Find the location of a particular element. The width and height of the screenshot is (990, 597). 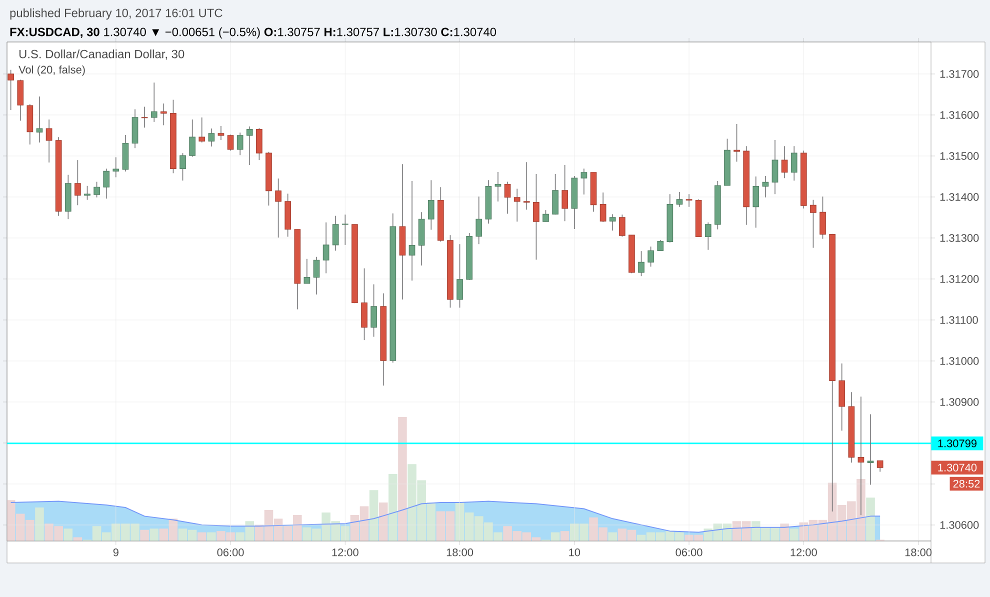

x-tick-label: 9 is located at coordinates (115, 552).